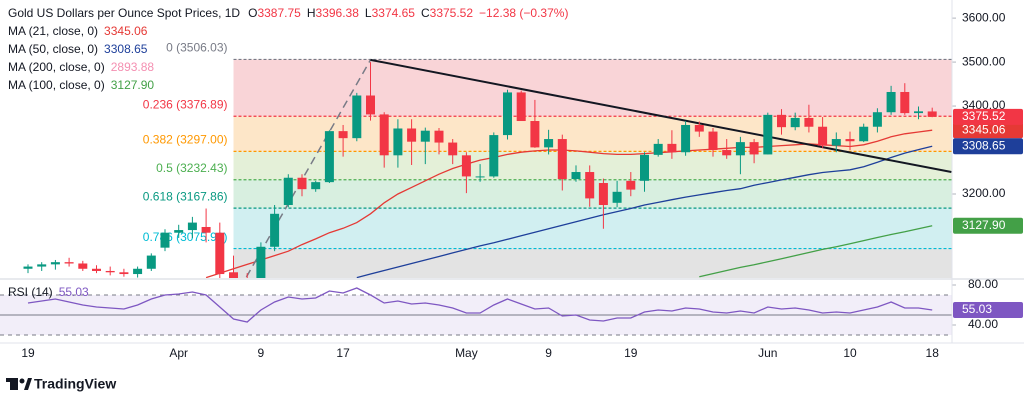  I want to click on ohlc-label: O, so click(252, 13).